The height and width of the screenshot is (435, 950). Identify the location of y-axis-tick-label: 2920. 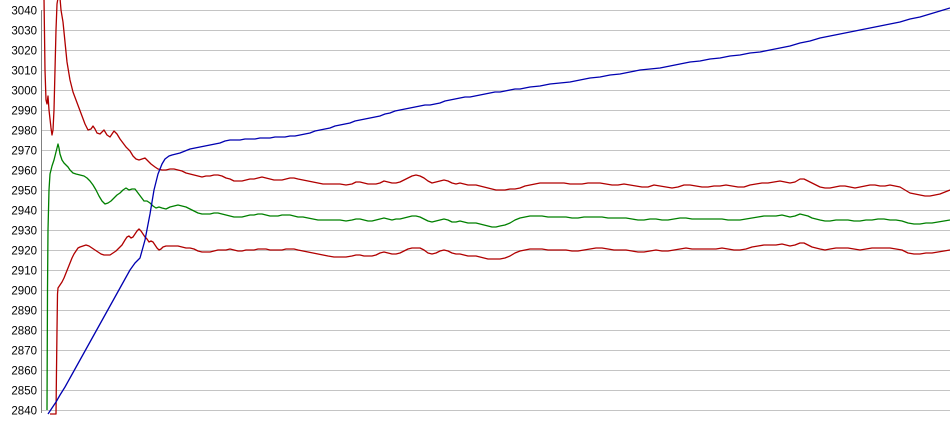
(24, 252).